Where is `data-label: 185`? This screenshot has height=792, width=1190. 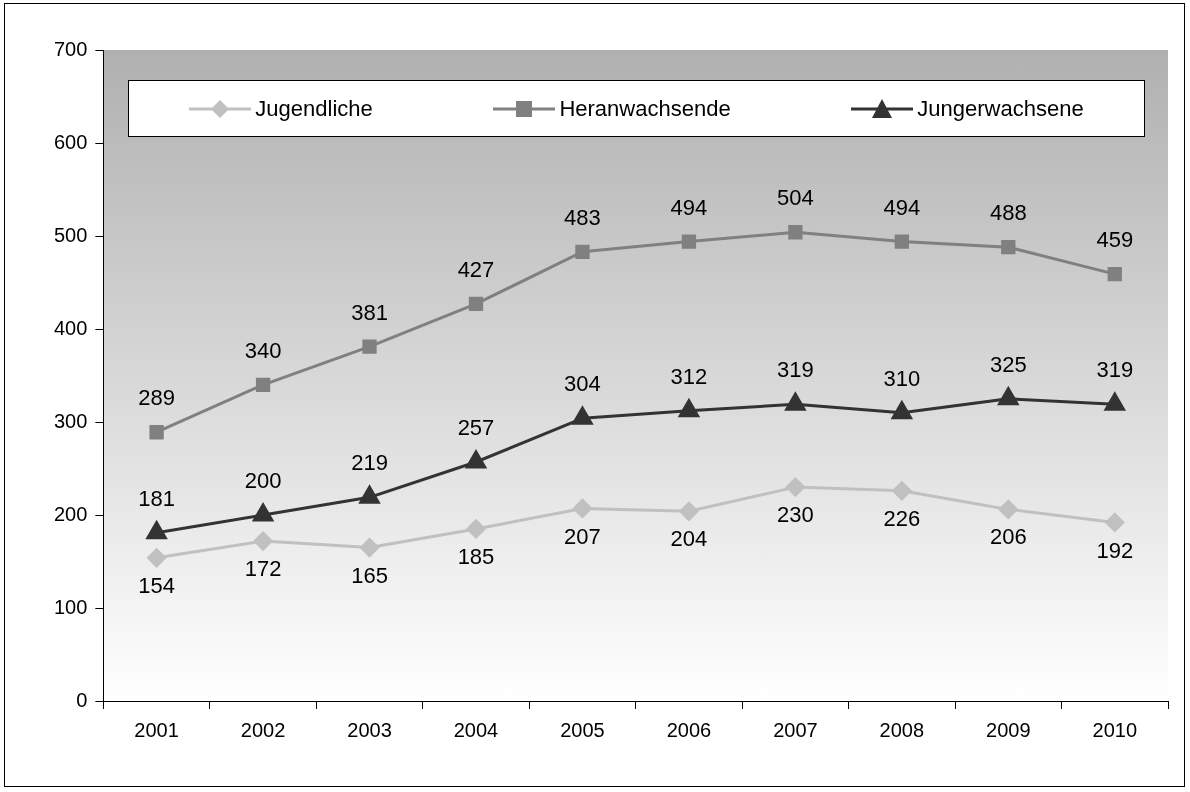
data-label: 185 is located at coordinates (476, 557).